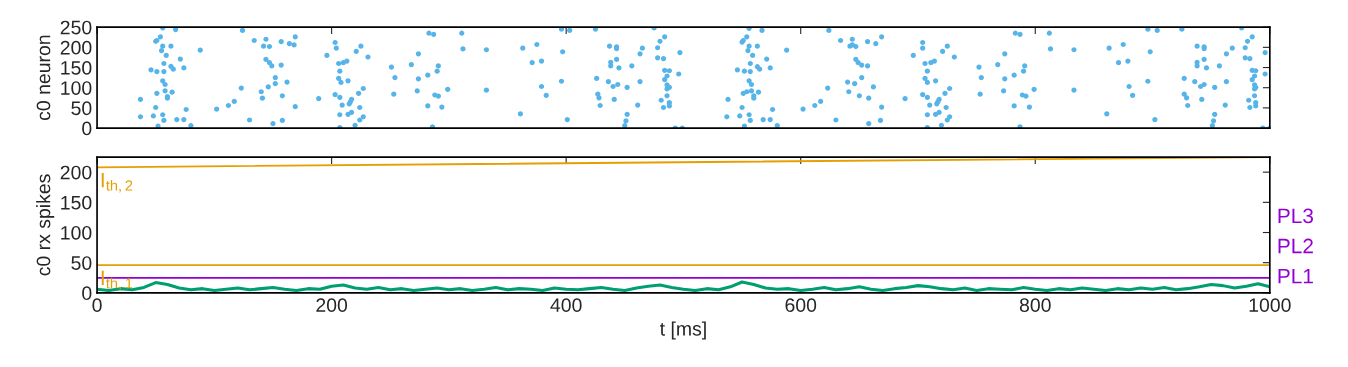 The width and height of the screenshot is (1348, 367). What do you see at coordinates (566, 305) in the screenshot?
I see `x-tick-label: 400` at bounding box center [566, 305].